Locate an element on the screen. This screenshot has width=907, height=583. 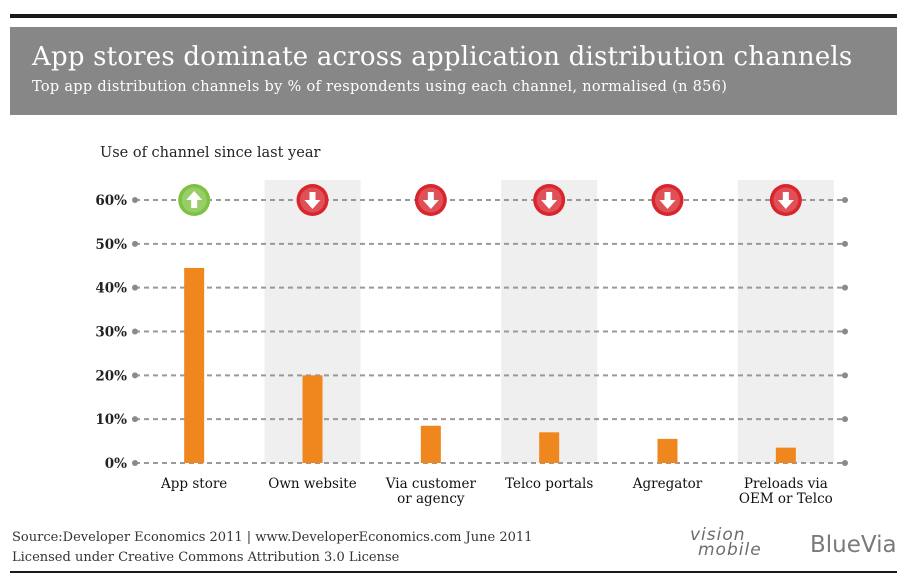
visionmobile-logo-top: vision is located at coordinates (718, 535).